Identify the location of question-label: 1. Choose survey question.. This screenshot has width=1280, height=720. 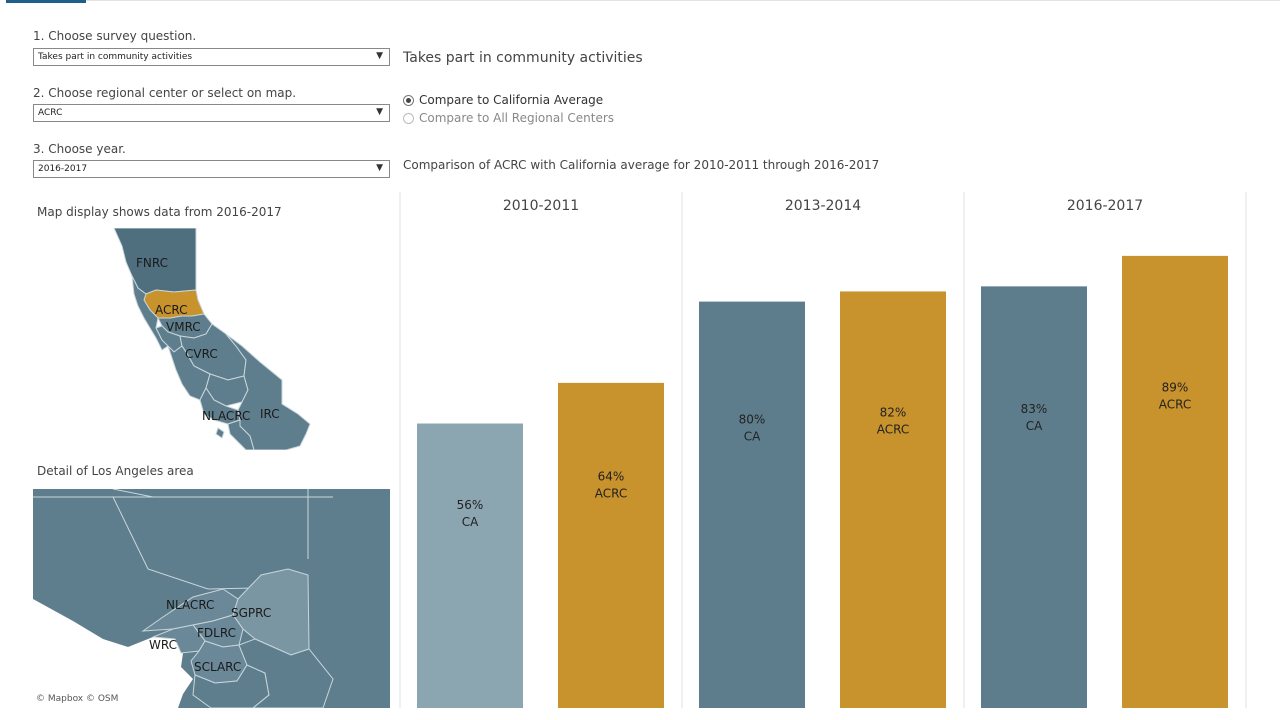
(115, 36).